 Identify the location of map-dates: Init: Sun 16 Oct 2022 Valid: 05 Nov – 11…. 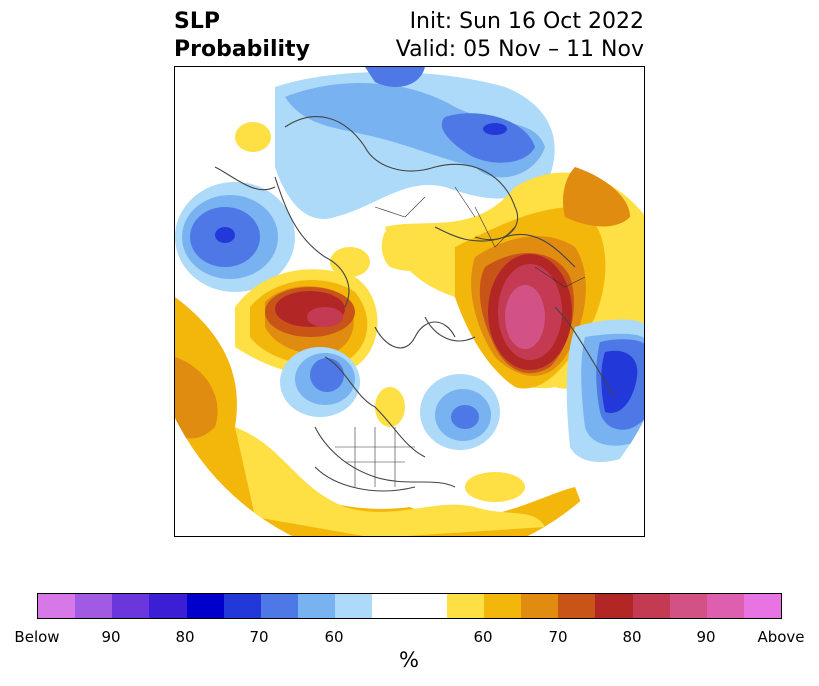
(520, 36).